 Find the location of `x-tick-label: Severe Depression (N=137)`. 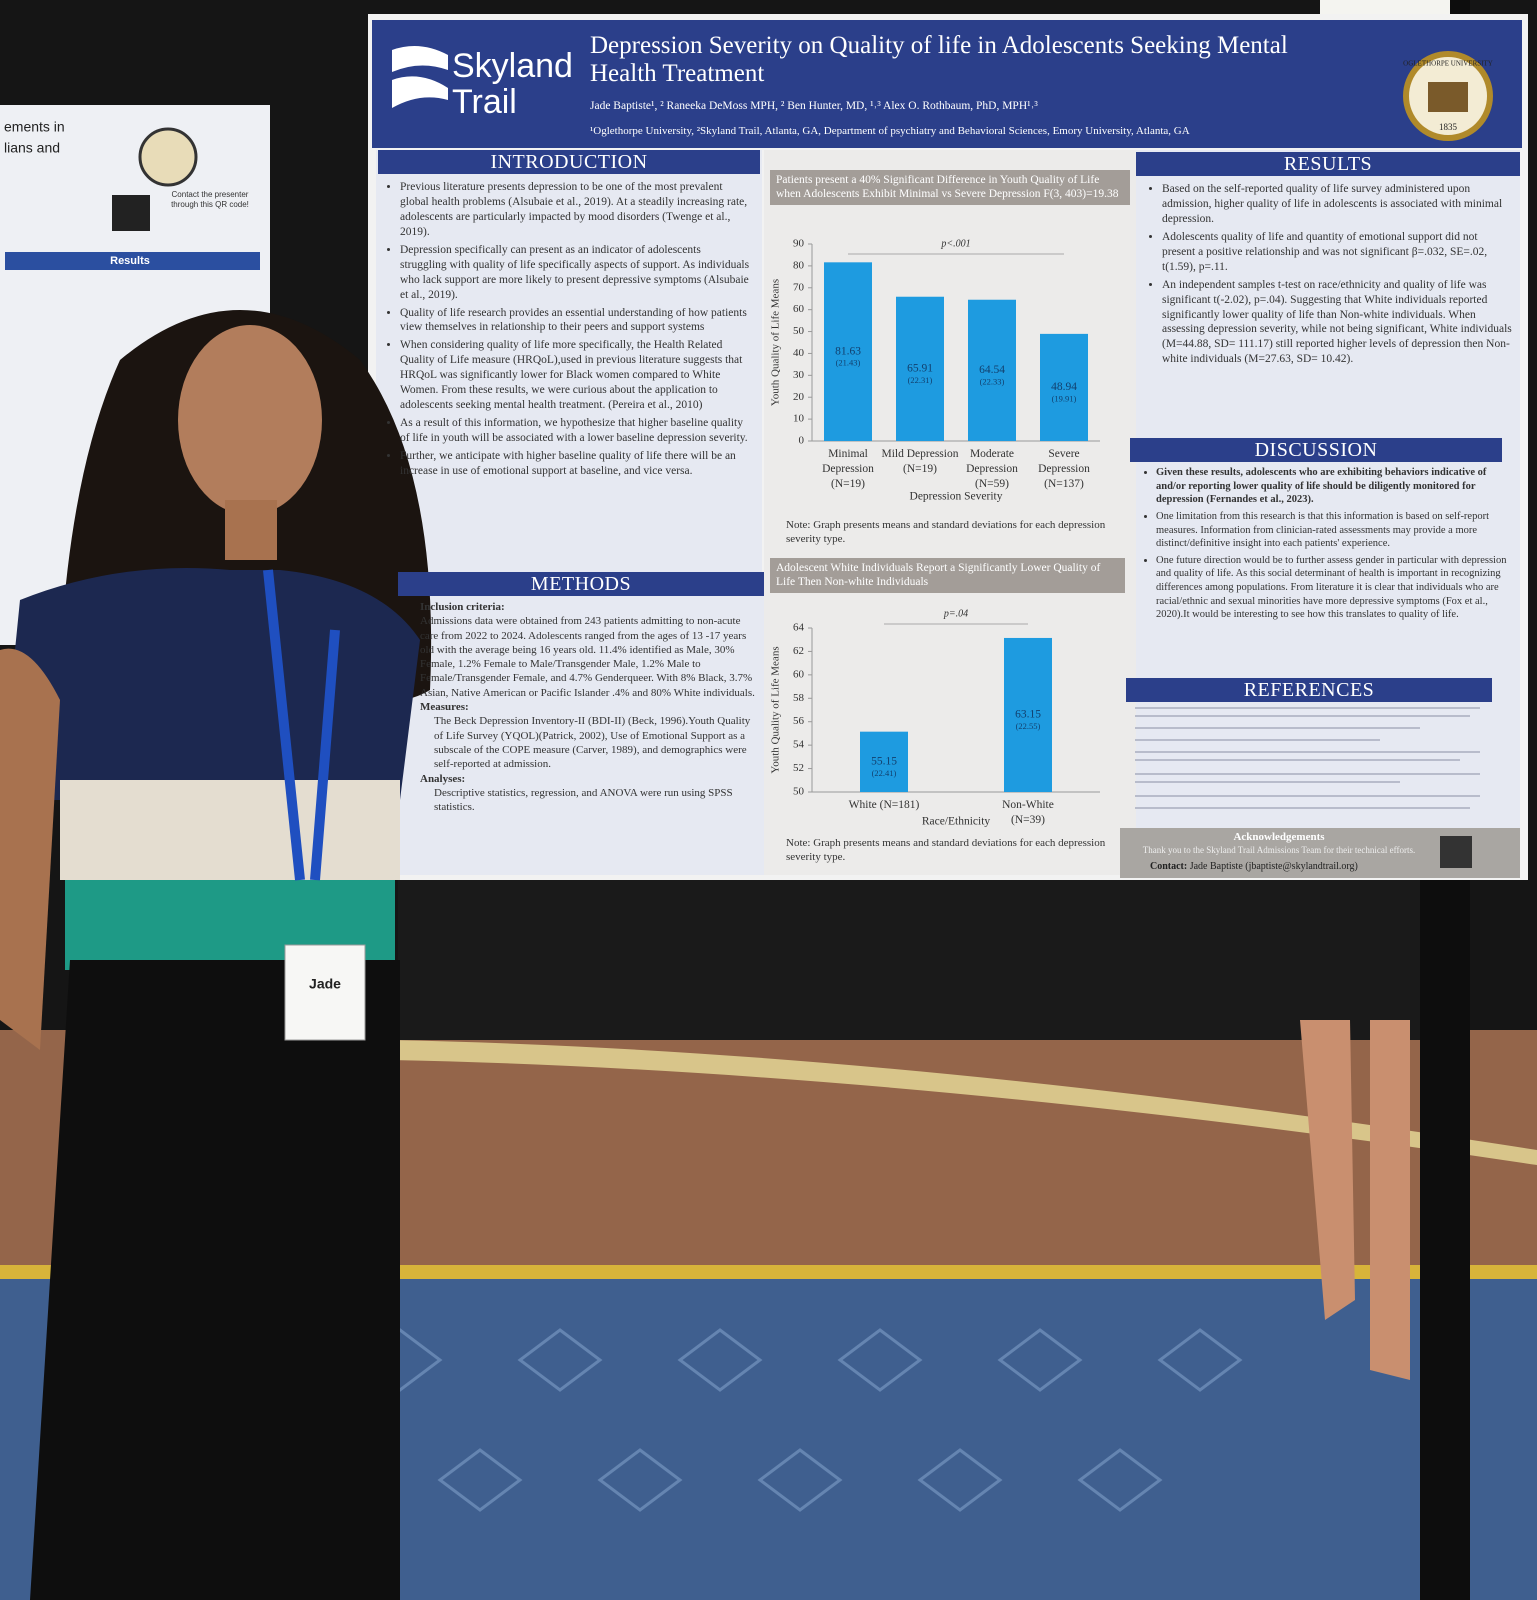

x-tick-label: Severe Depression (N=137) is located at coordinates (1064, 469).